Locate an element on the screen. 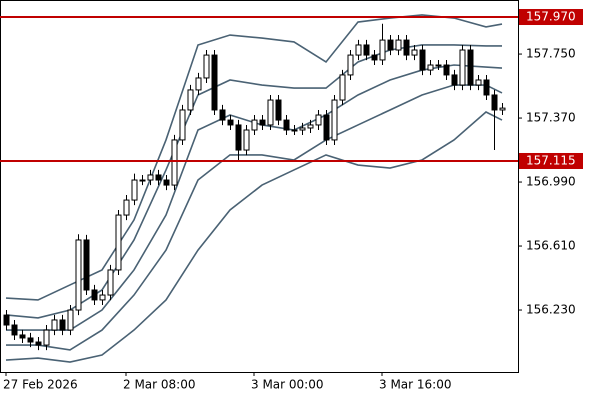  y-tick-label: 156.610 is located at coordinates (551, 246).